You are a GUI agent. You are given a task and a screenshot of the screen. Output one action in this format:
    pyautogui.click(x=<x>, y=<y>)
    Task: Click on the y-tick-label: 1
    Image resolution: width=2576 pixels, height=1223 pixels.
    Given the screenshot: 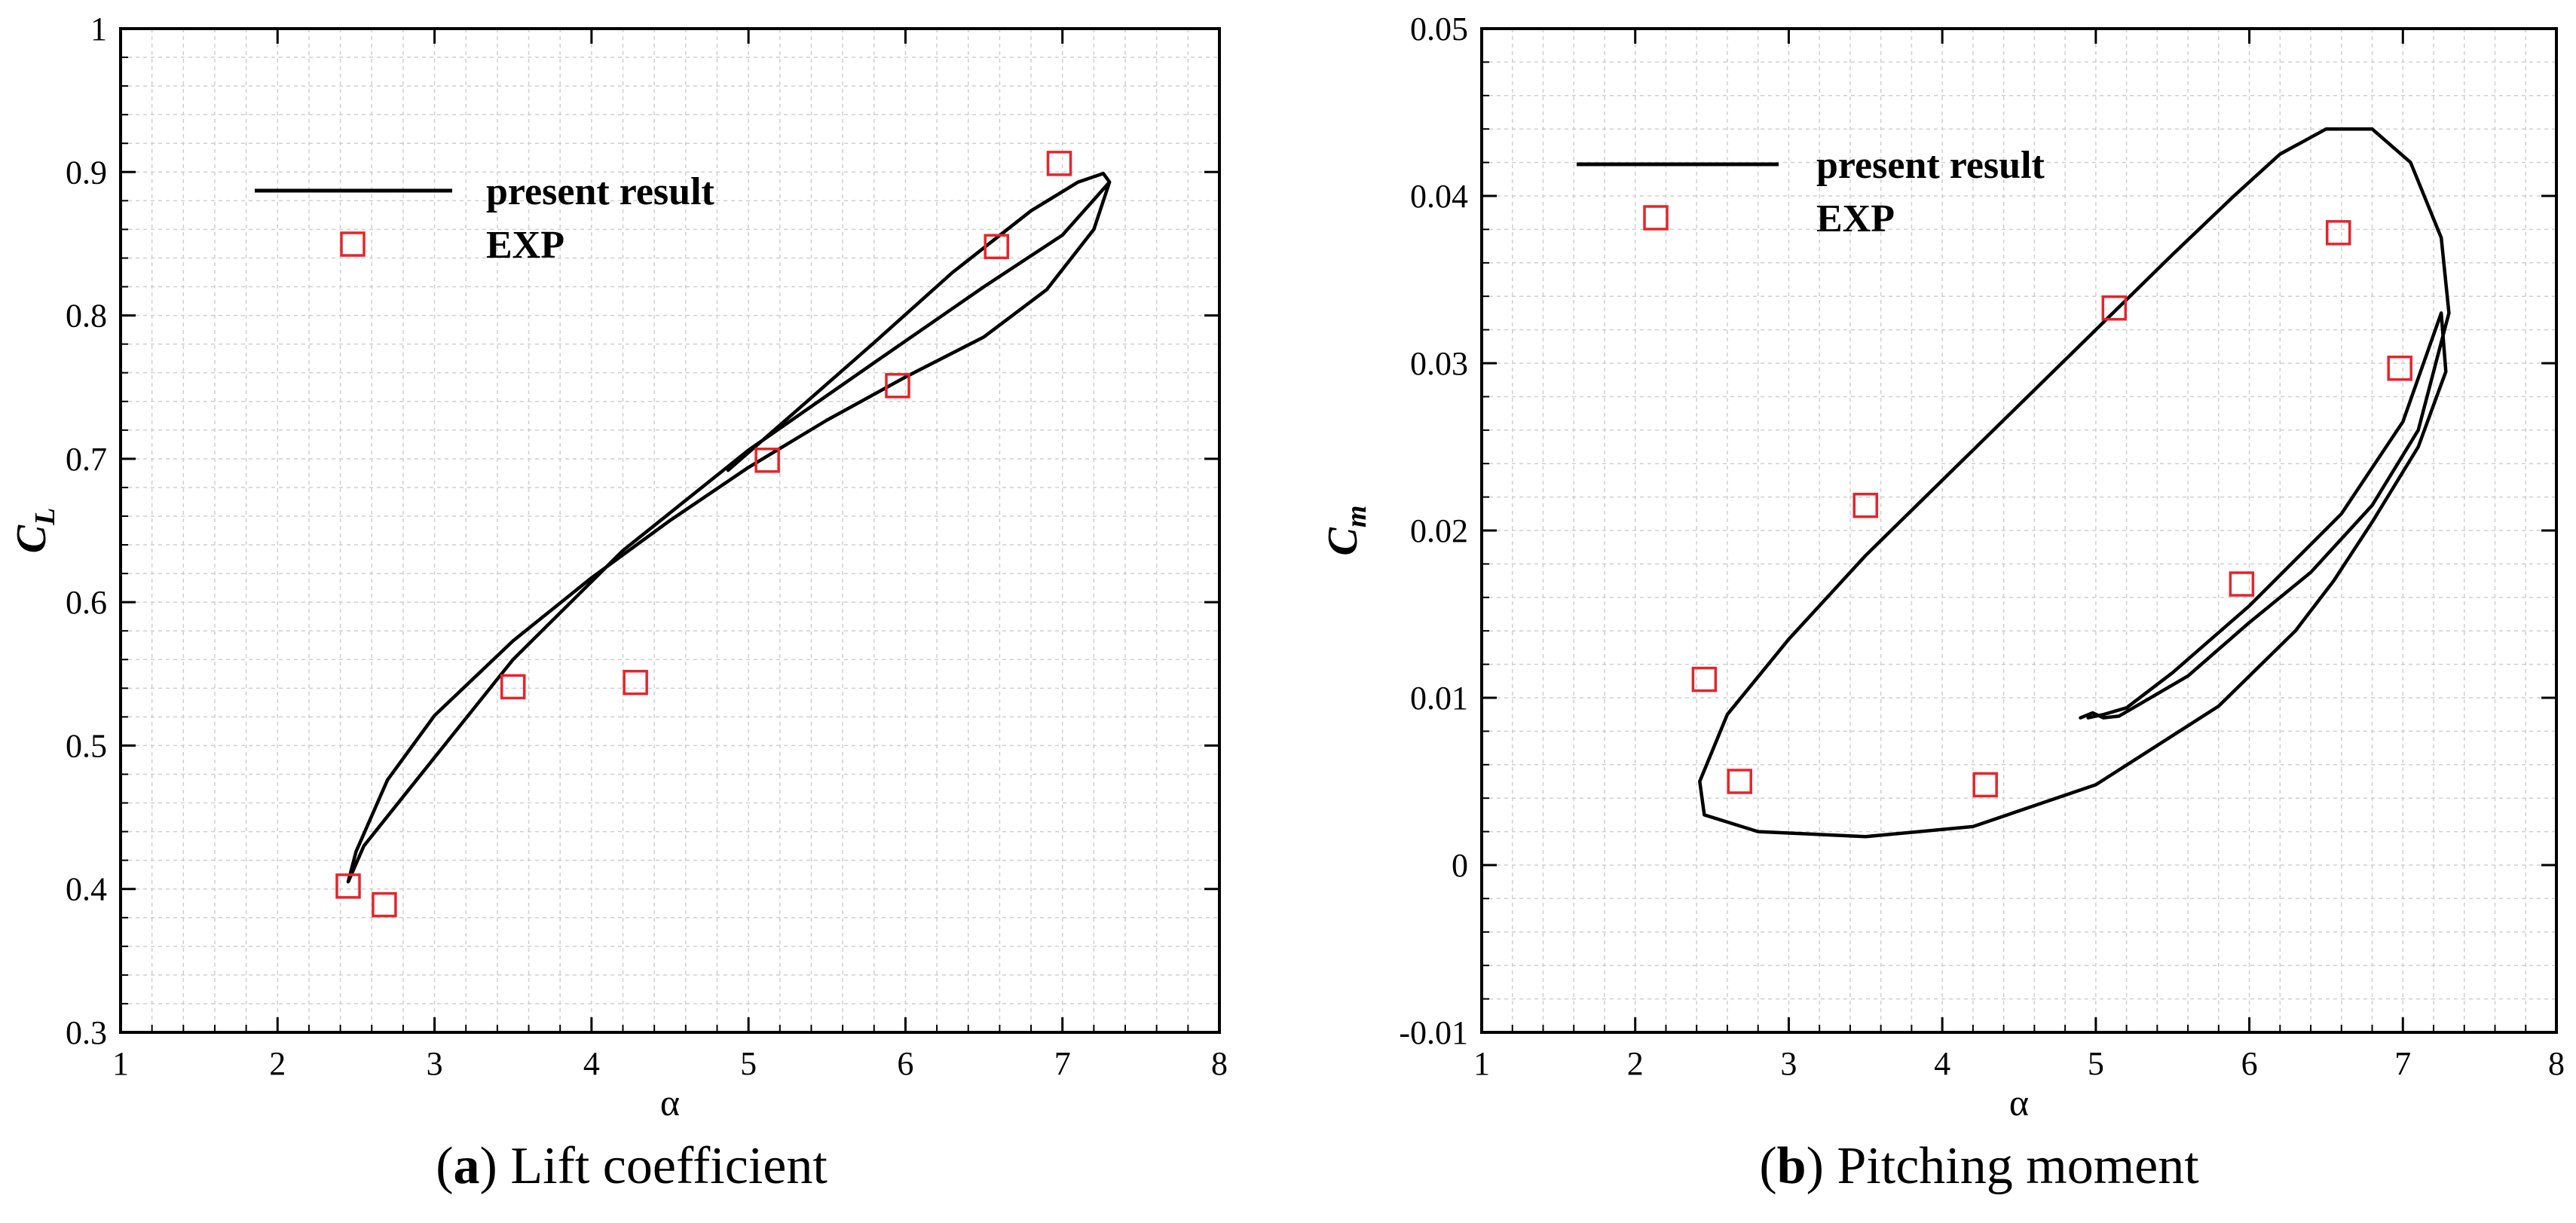 What is the action you would take?
    pyautogui.click(x=98, y=29)
    